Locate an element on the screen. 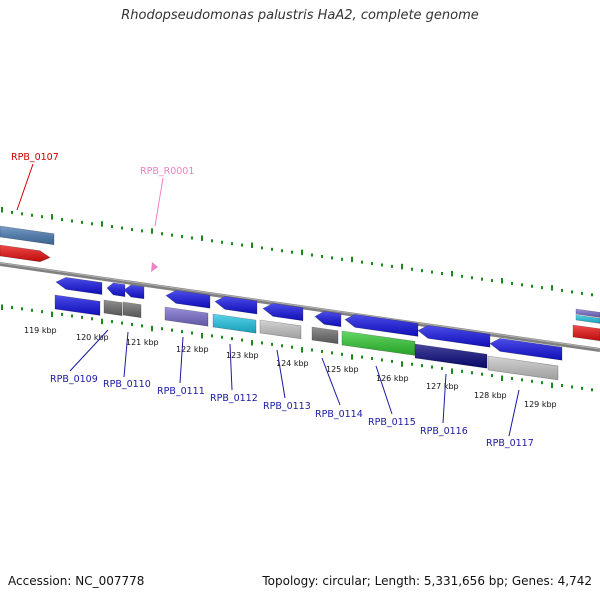  tick-label: 129 kbp is located at coordinates (540, 404).